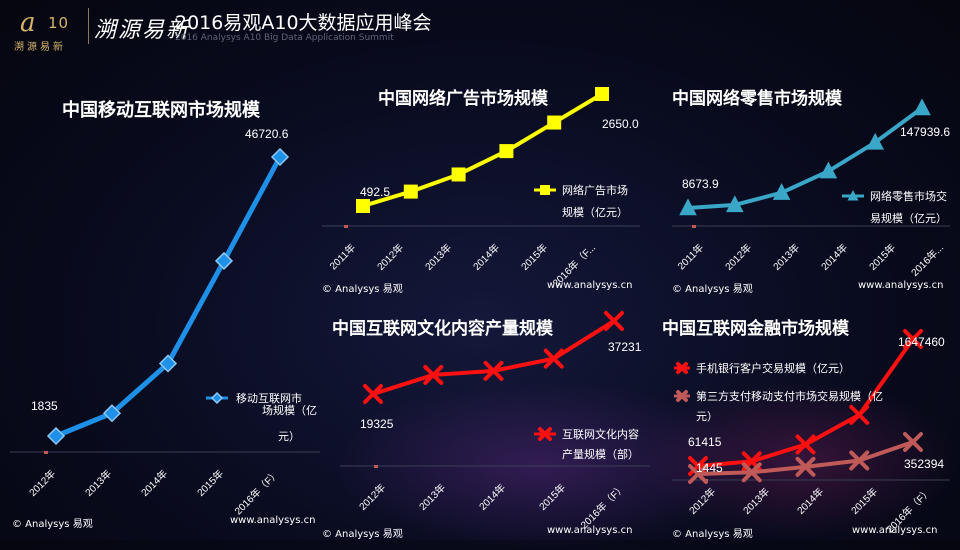 This screenshot has width=960, height=550. Describe the element at coordinates (552, 497) in the screenshot. I see `culture-tick-label: 2015年` at that location.